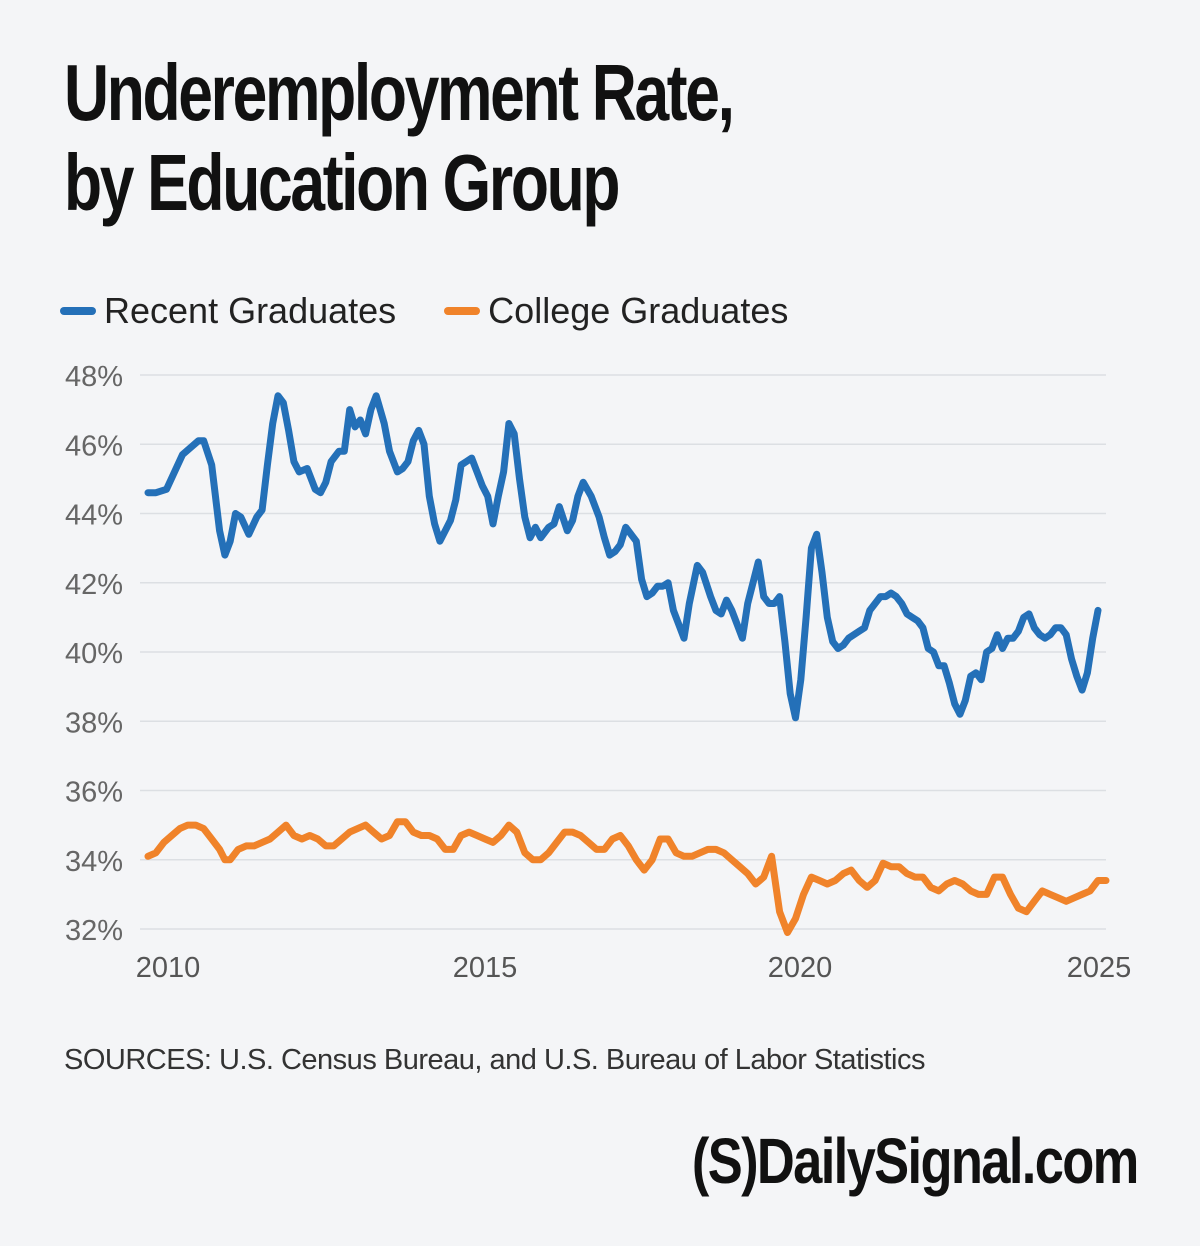 The image size is (1200, 1246). What do you see at coordinates (94, 516) in the screenshot?
I see `y-tick-label: 44%` at bounding box center [94, 516].